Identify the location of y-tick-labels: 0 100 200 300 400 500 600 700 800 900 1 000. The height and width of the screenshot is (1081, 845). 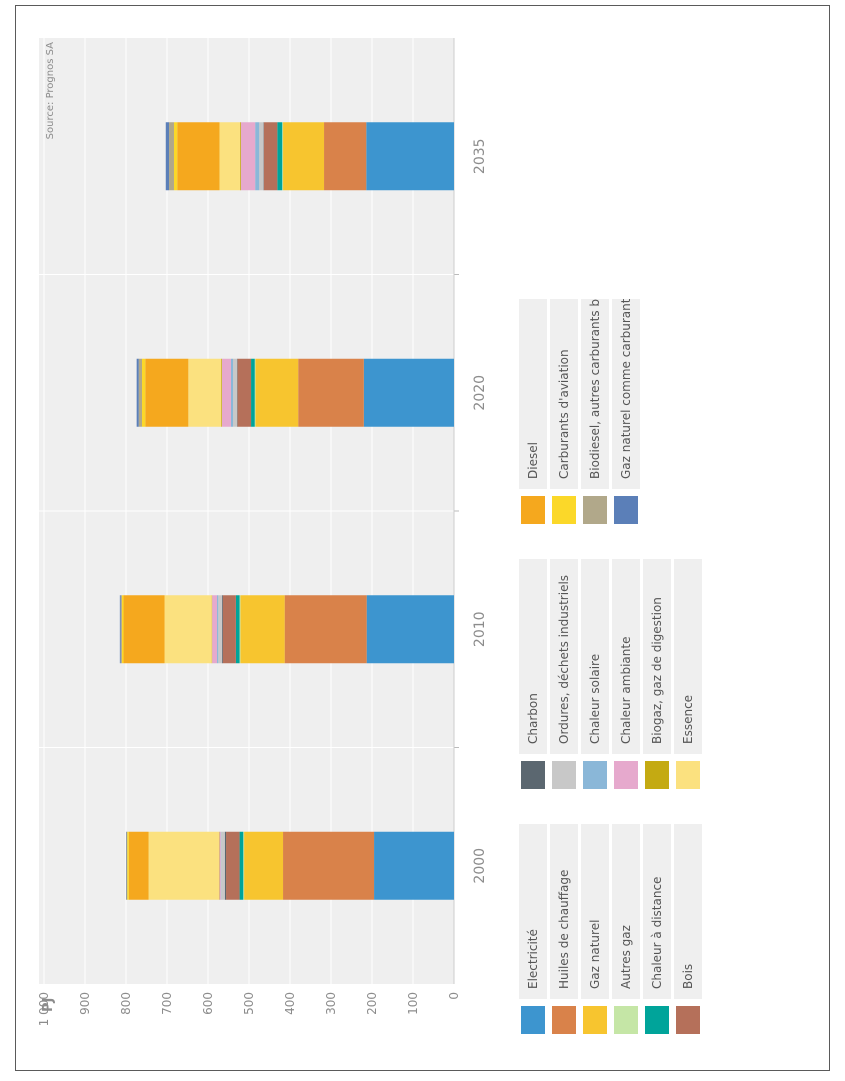
(249, 1009).